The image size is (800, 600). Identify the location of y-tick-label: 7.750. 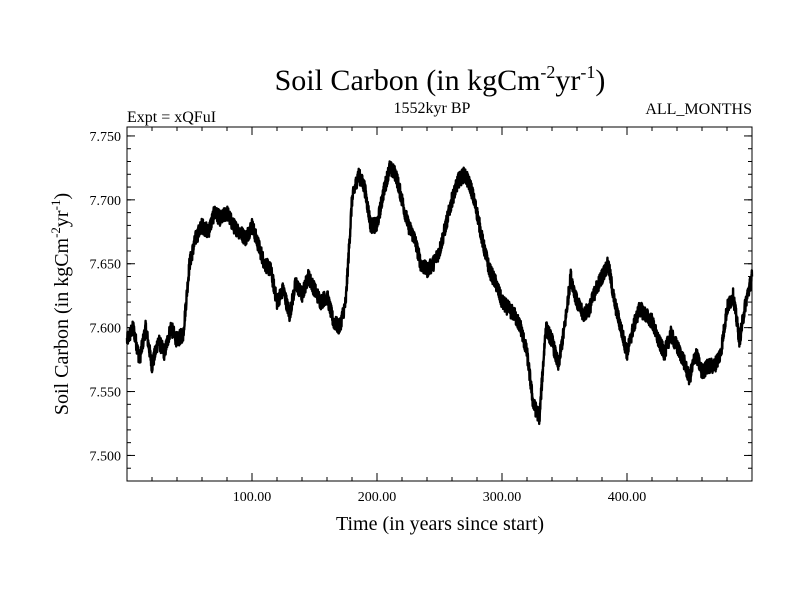
(106, 137).